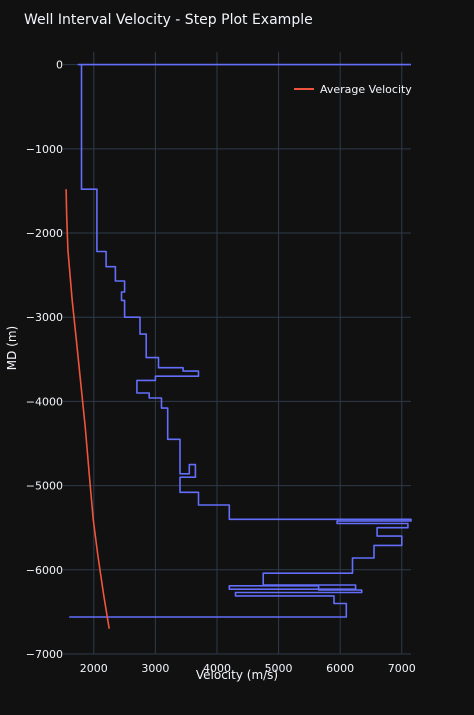 Image resolution: width=474 pixels, height=715 pixels. I want to click on x-axis-label: Velocity (m/s), so click(237, 675).